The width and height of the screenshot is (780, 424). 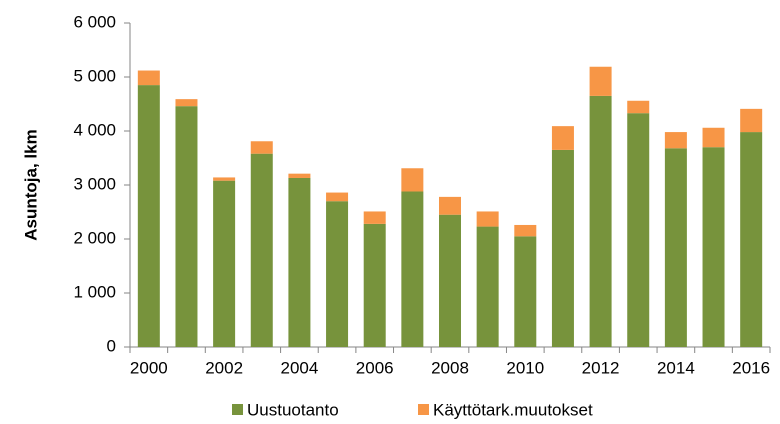 What do you see at coordinates (751, 367) in the screenshot?
I see `x-tick-label: 2016` at bounding box center [751, 367].